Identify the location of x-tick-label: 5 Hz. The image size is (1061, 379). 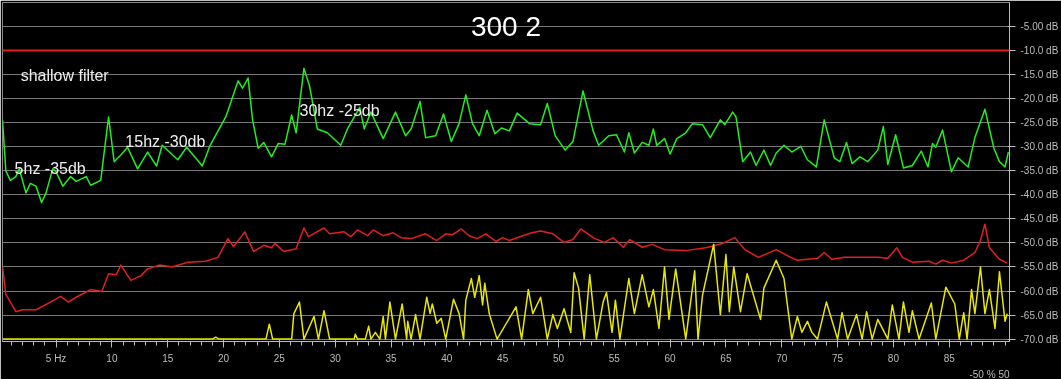
(56, 358).